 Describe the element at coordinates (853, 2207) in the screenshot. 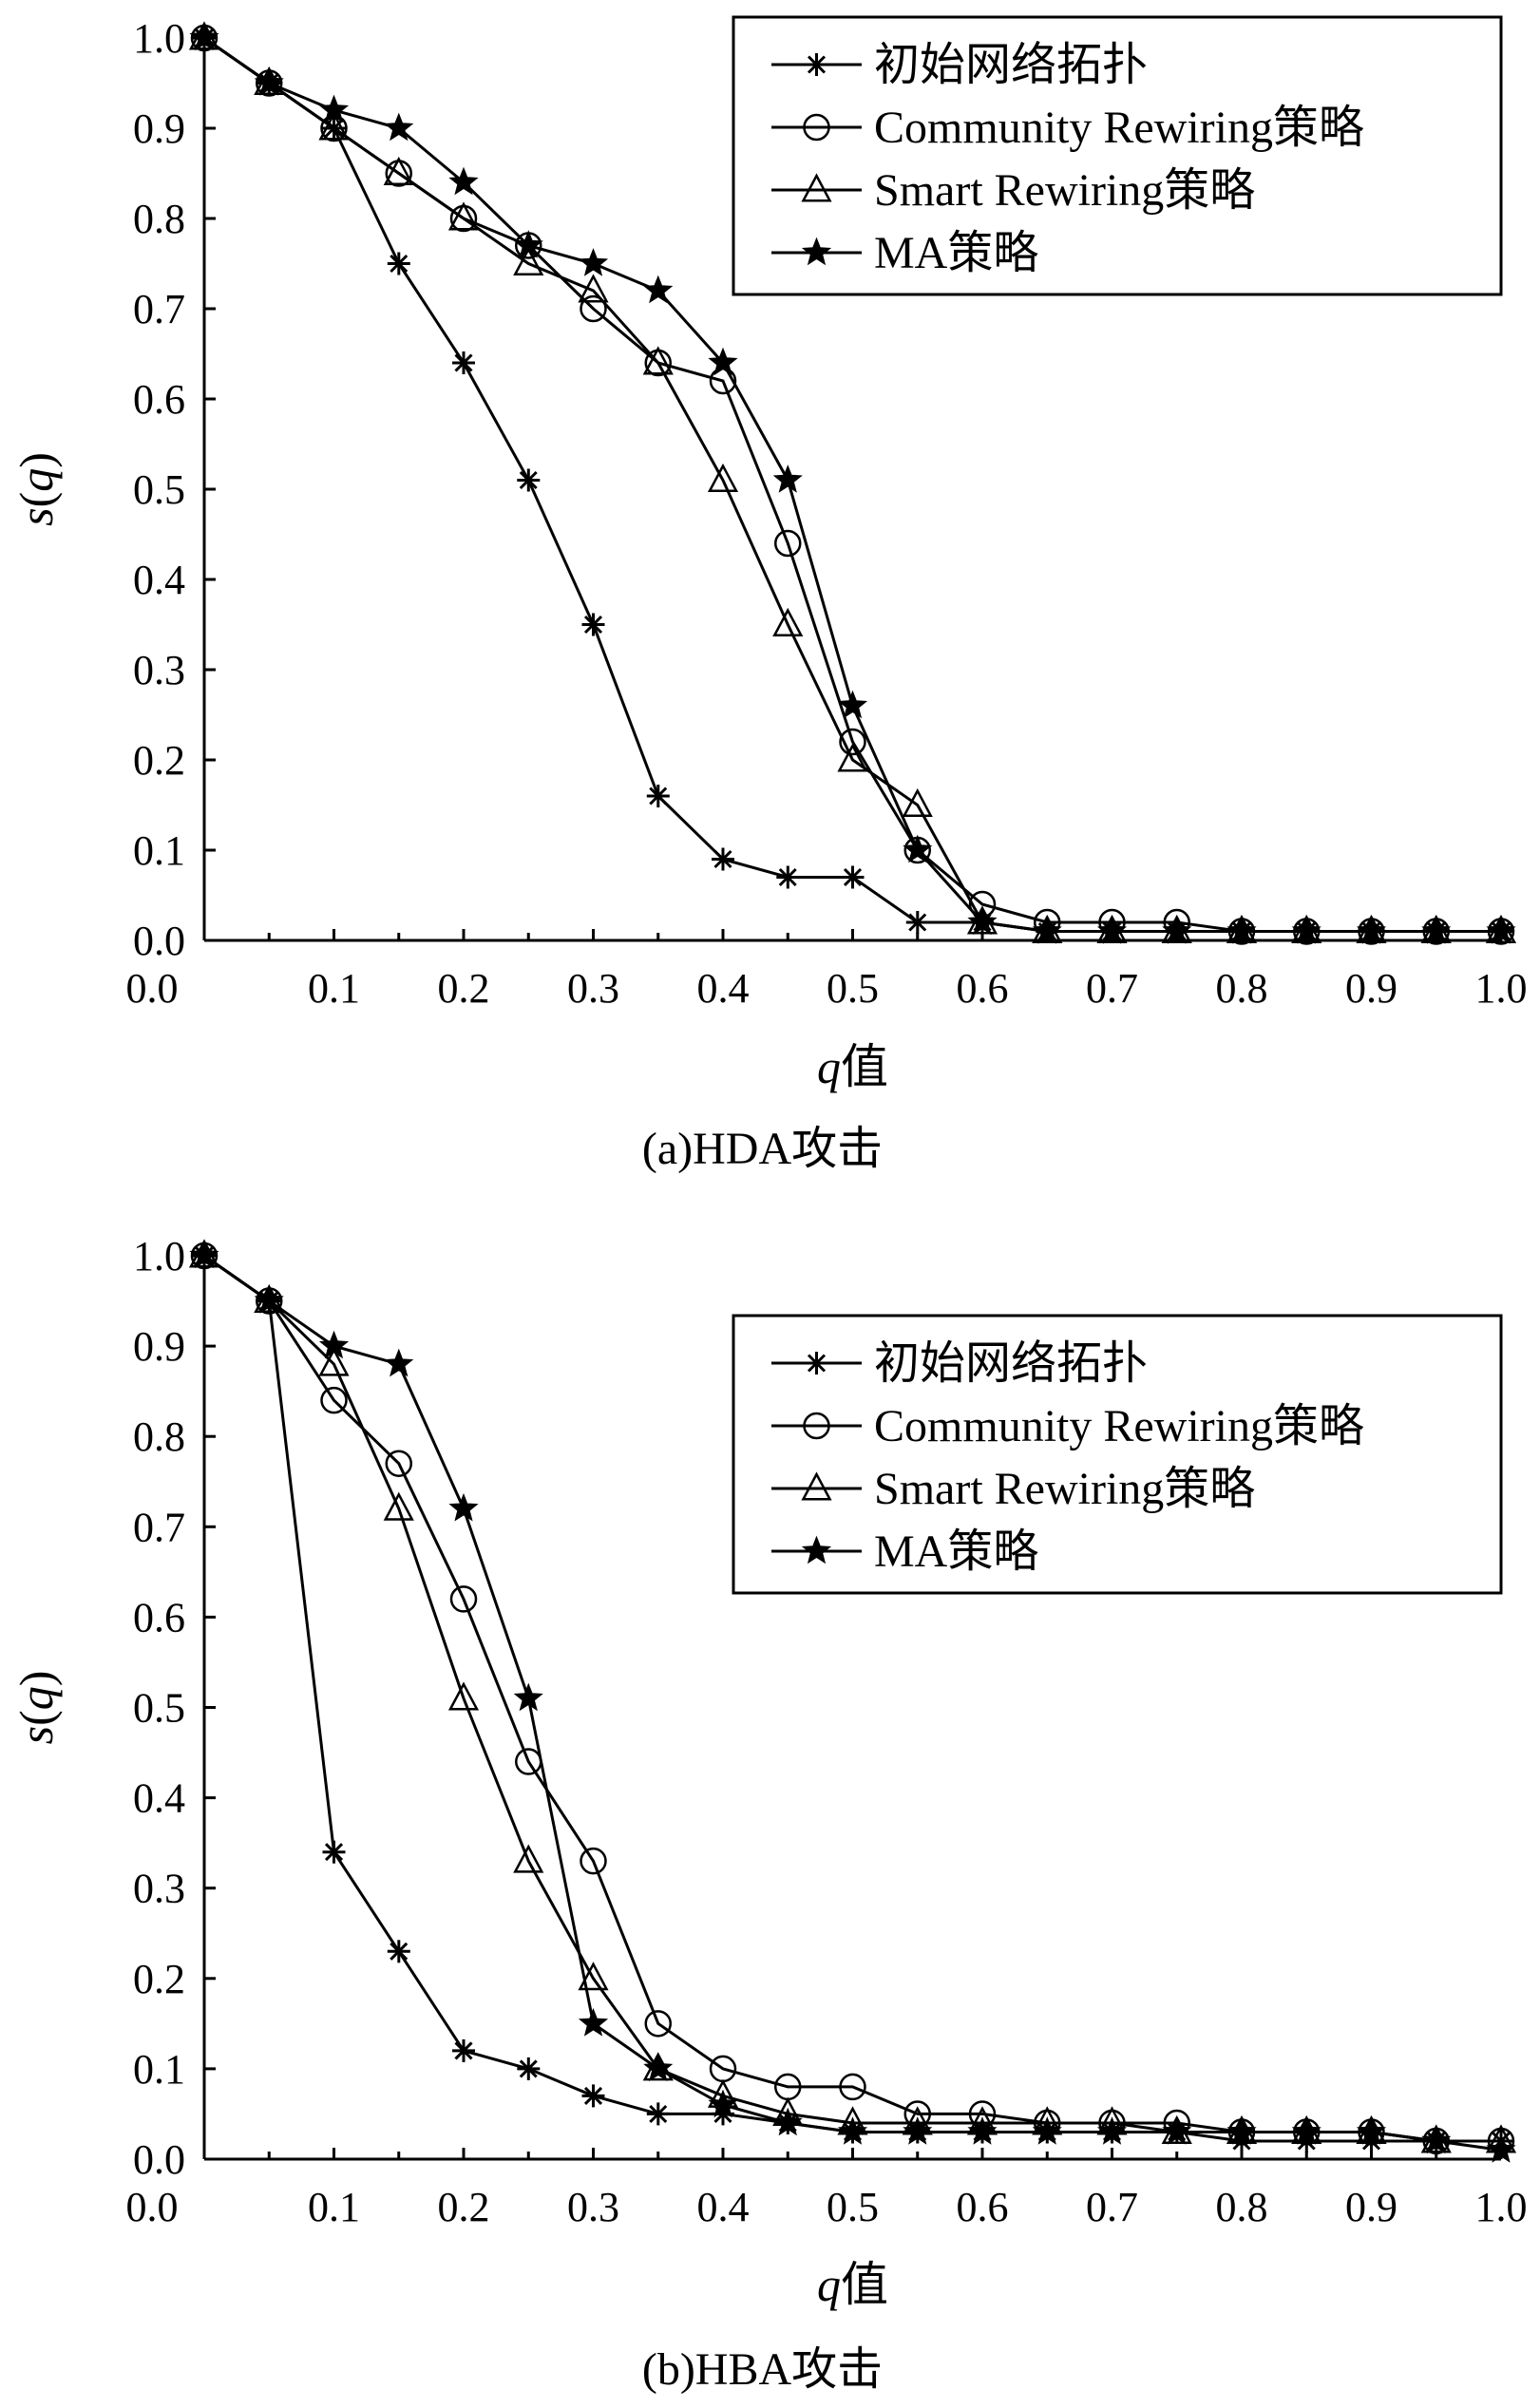

I see `x-tick-label: 0.5` at that location.